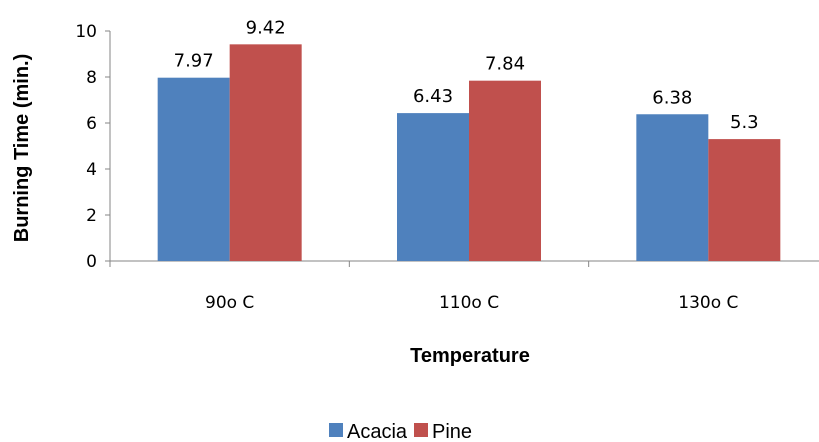  What do you see at coordinates (744, 122) in the screenshot?
I see `data-label: 5.3` at bounding box center [744, 122].